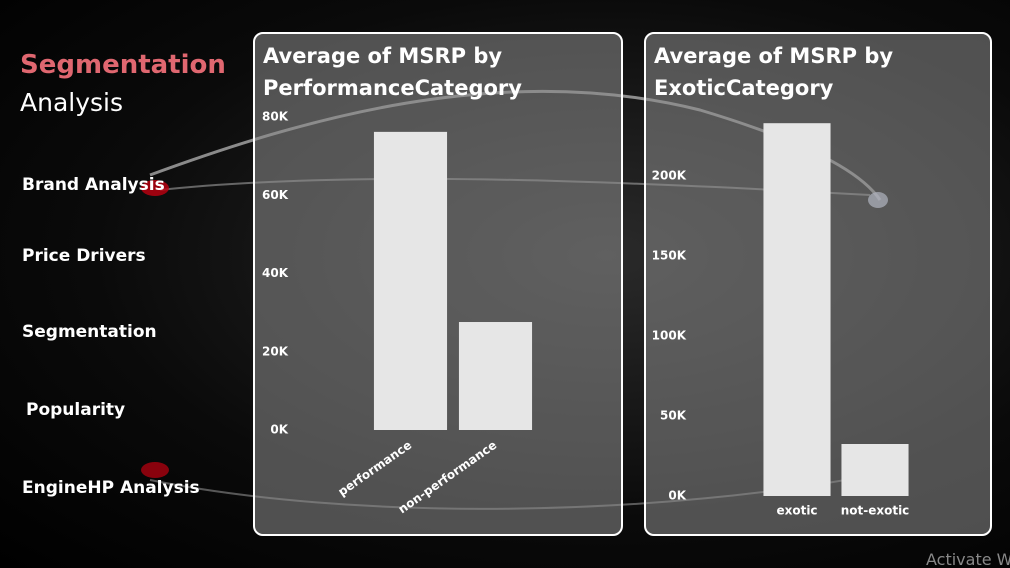 The height and width of the screenshot is (568, 1010). I want to click on nav-item: EngineHP Analysis, so click(111, 488).